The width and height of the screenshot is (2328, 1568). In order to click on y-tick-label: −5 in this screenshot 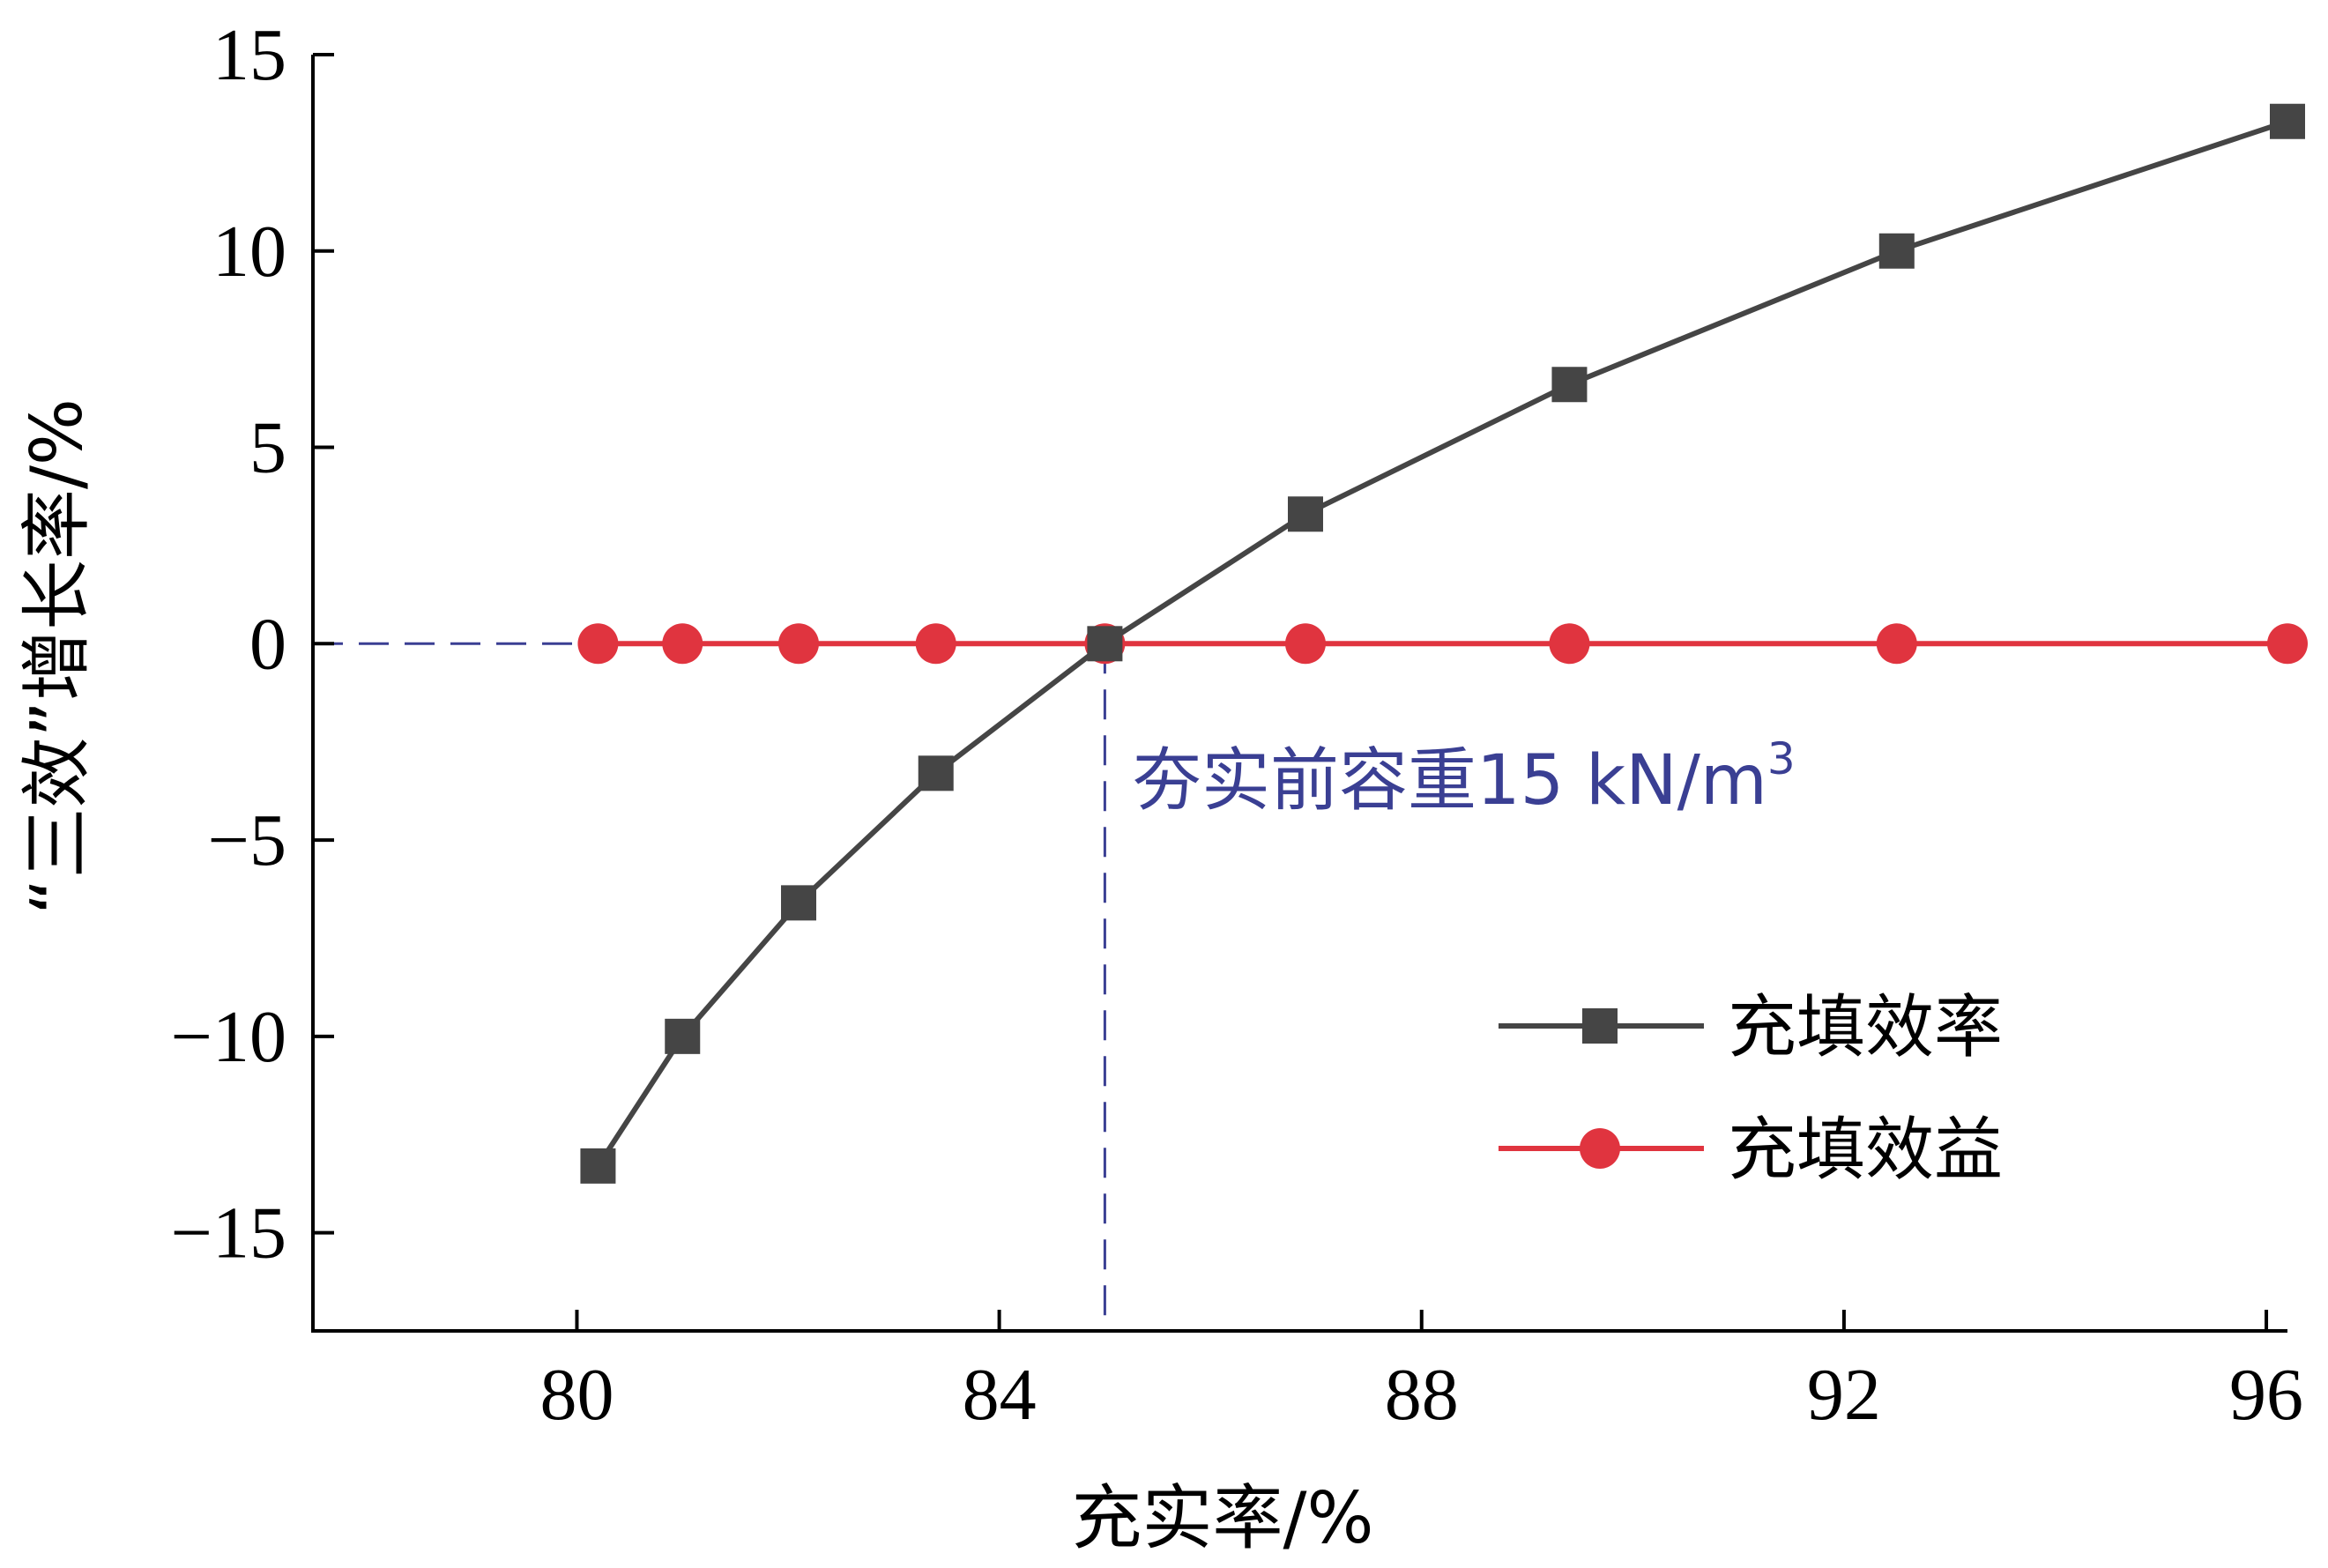, I will do `click(247, 840)`.